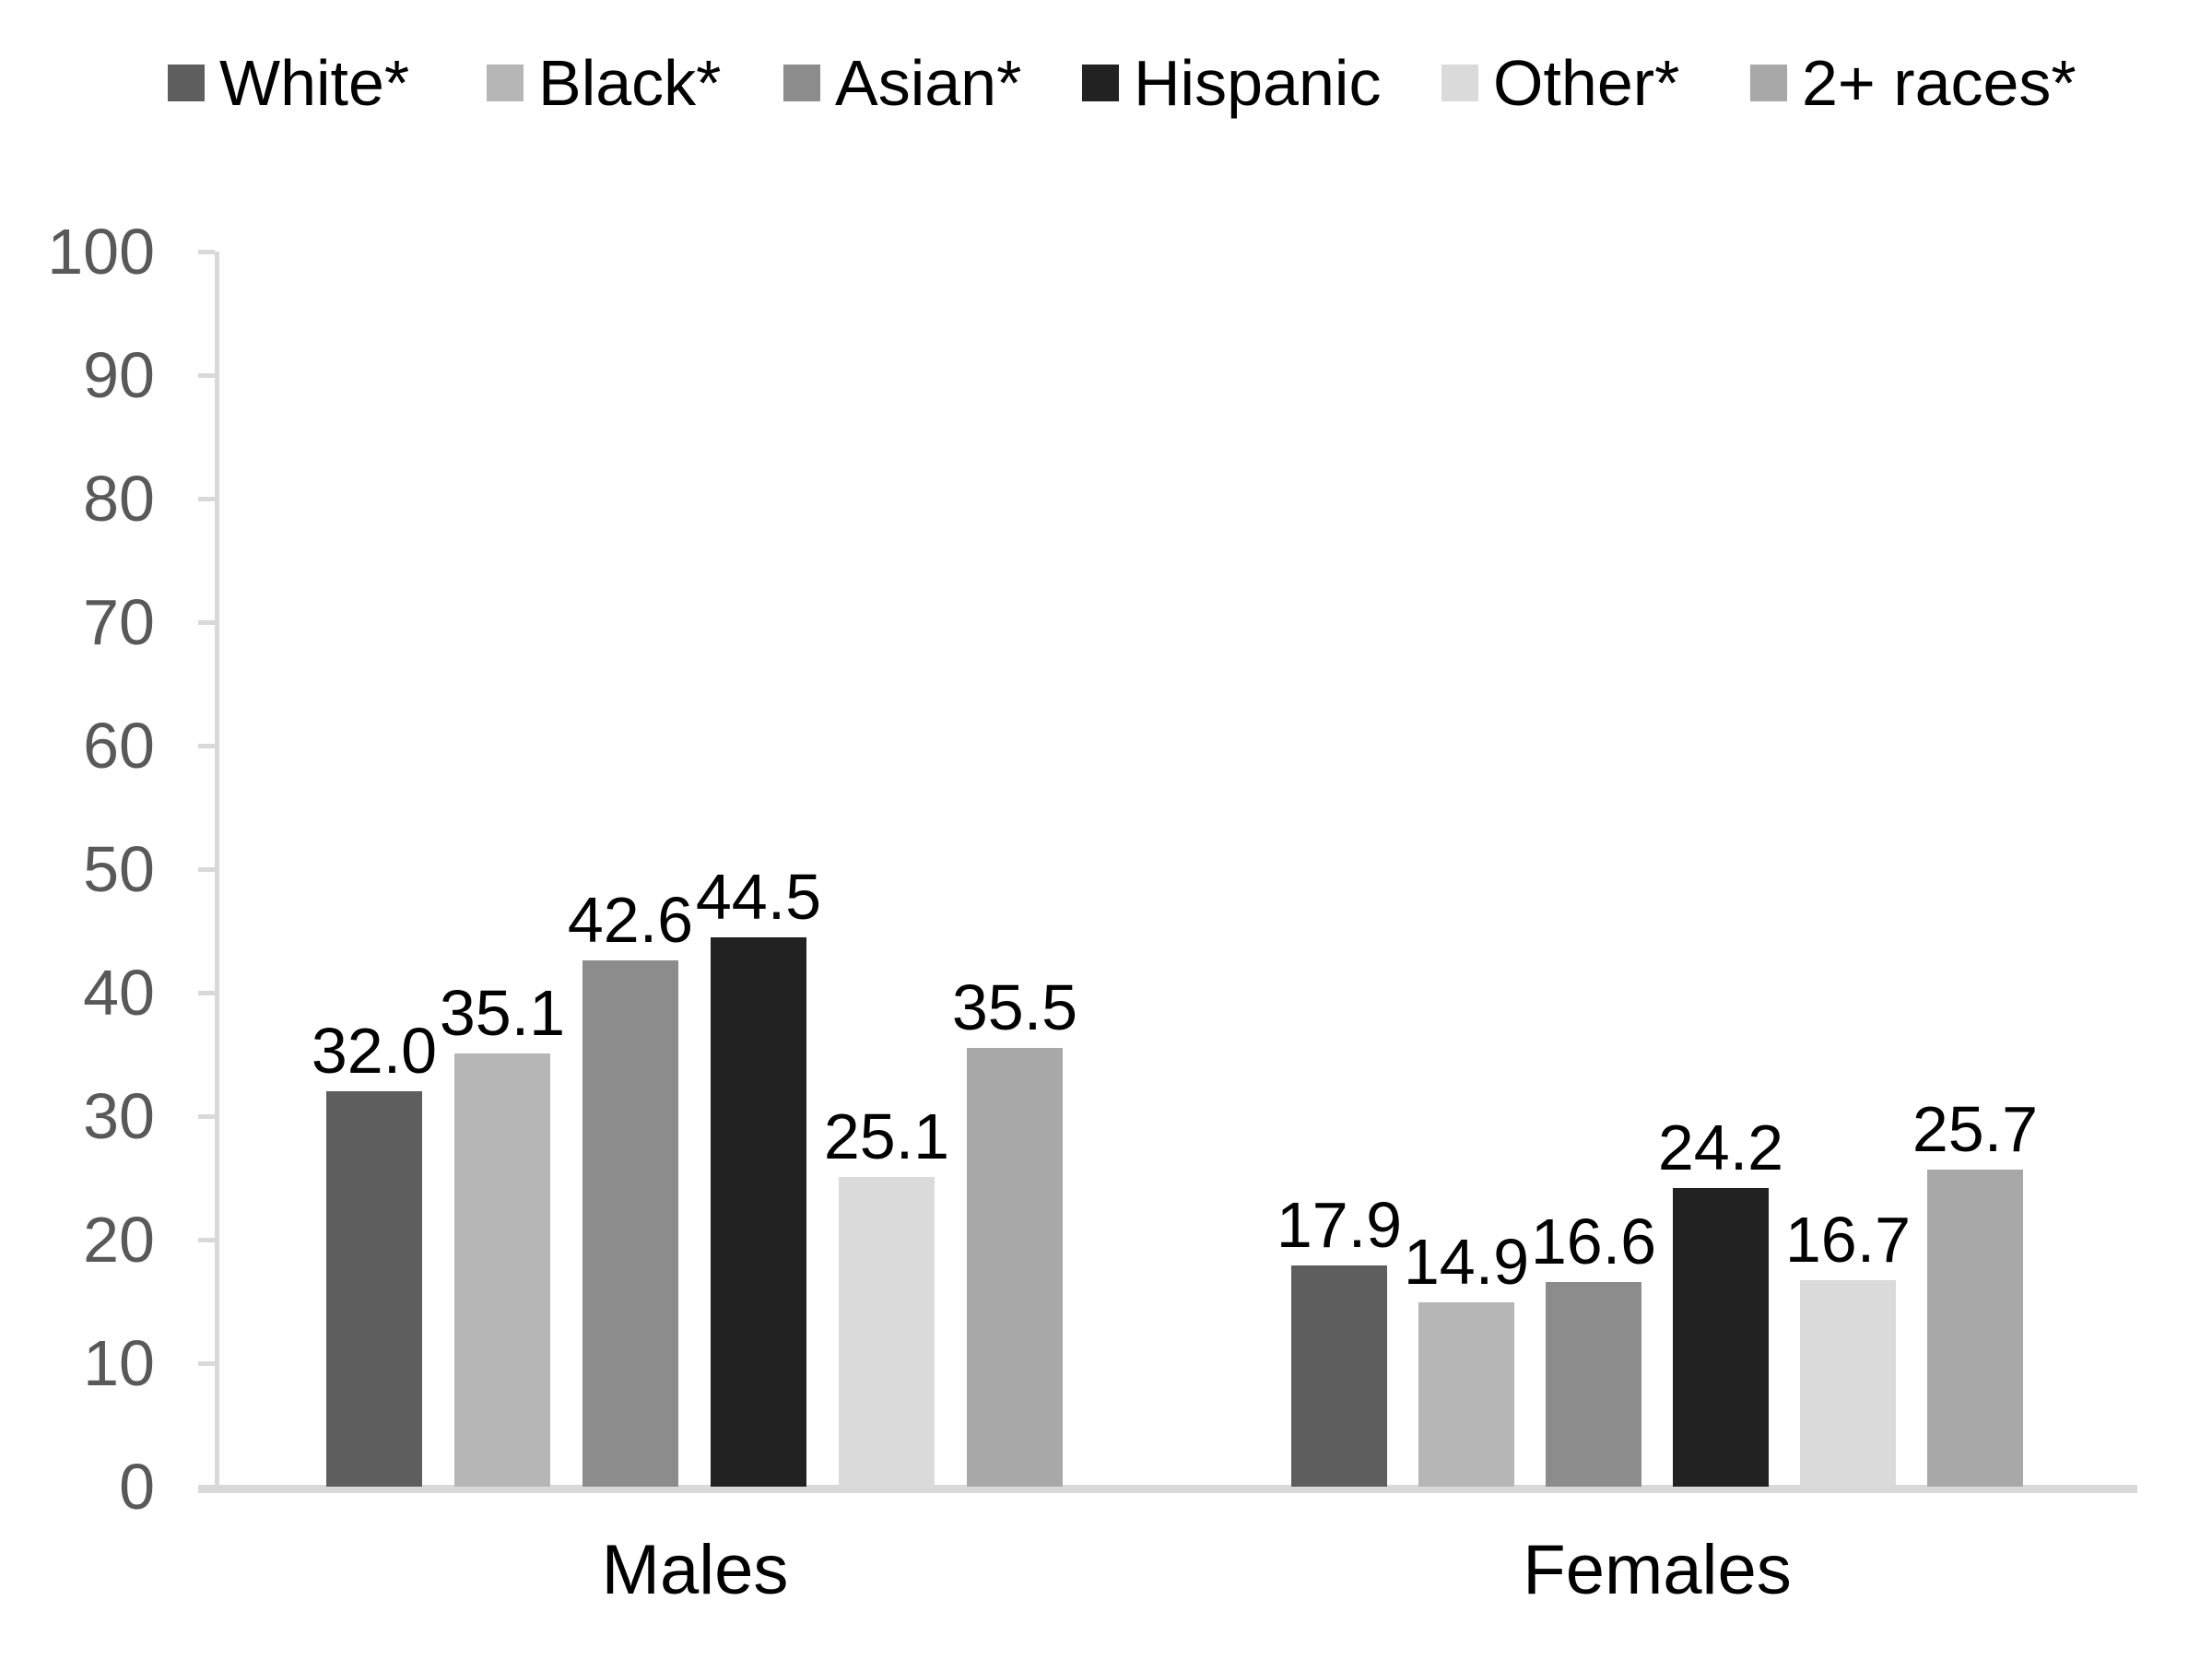  I want to click on legend-swatch-black, so click(505, 83).